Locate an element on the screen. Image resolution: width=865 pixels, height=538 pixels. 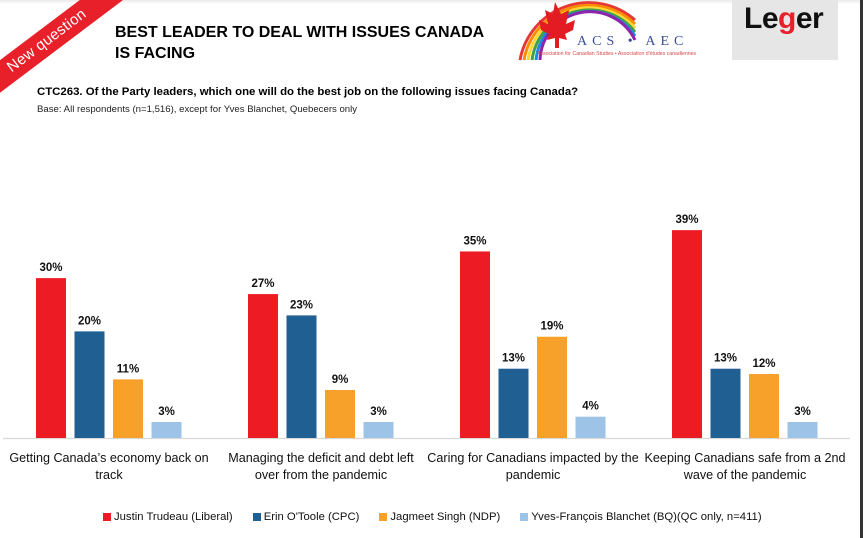
data-label: 12% is located at coordinates (763, 364).